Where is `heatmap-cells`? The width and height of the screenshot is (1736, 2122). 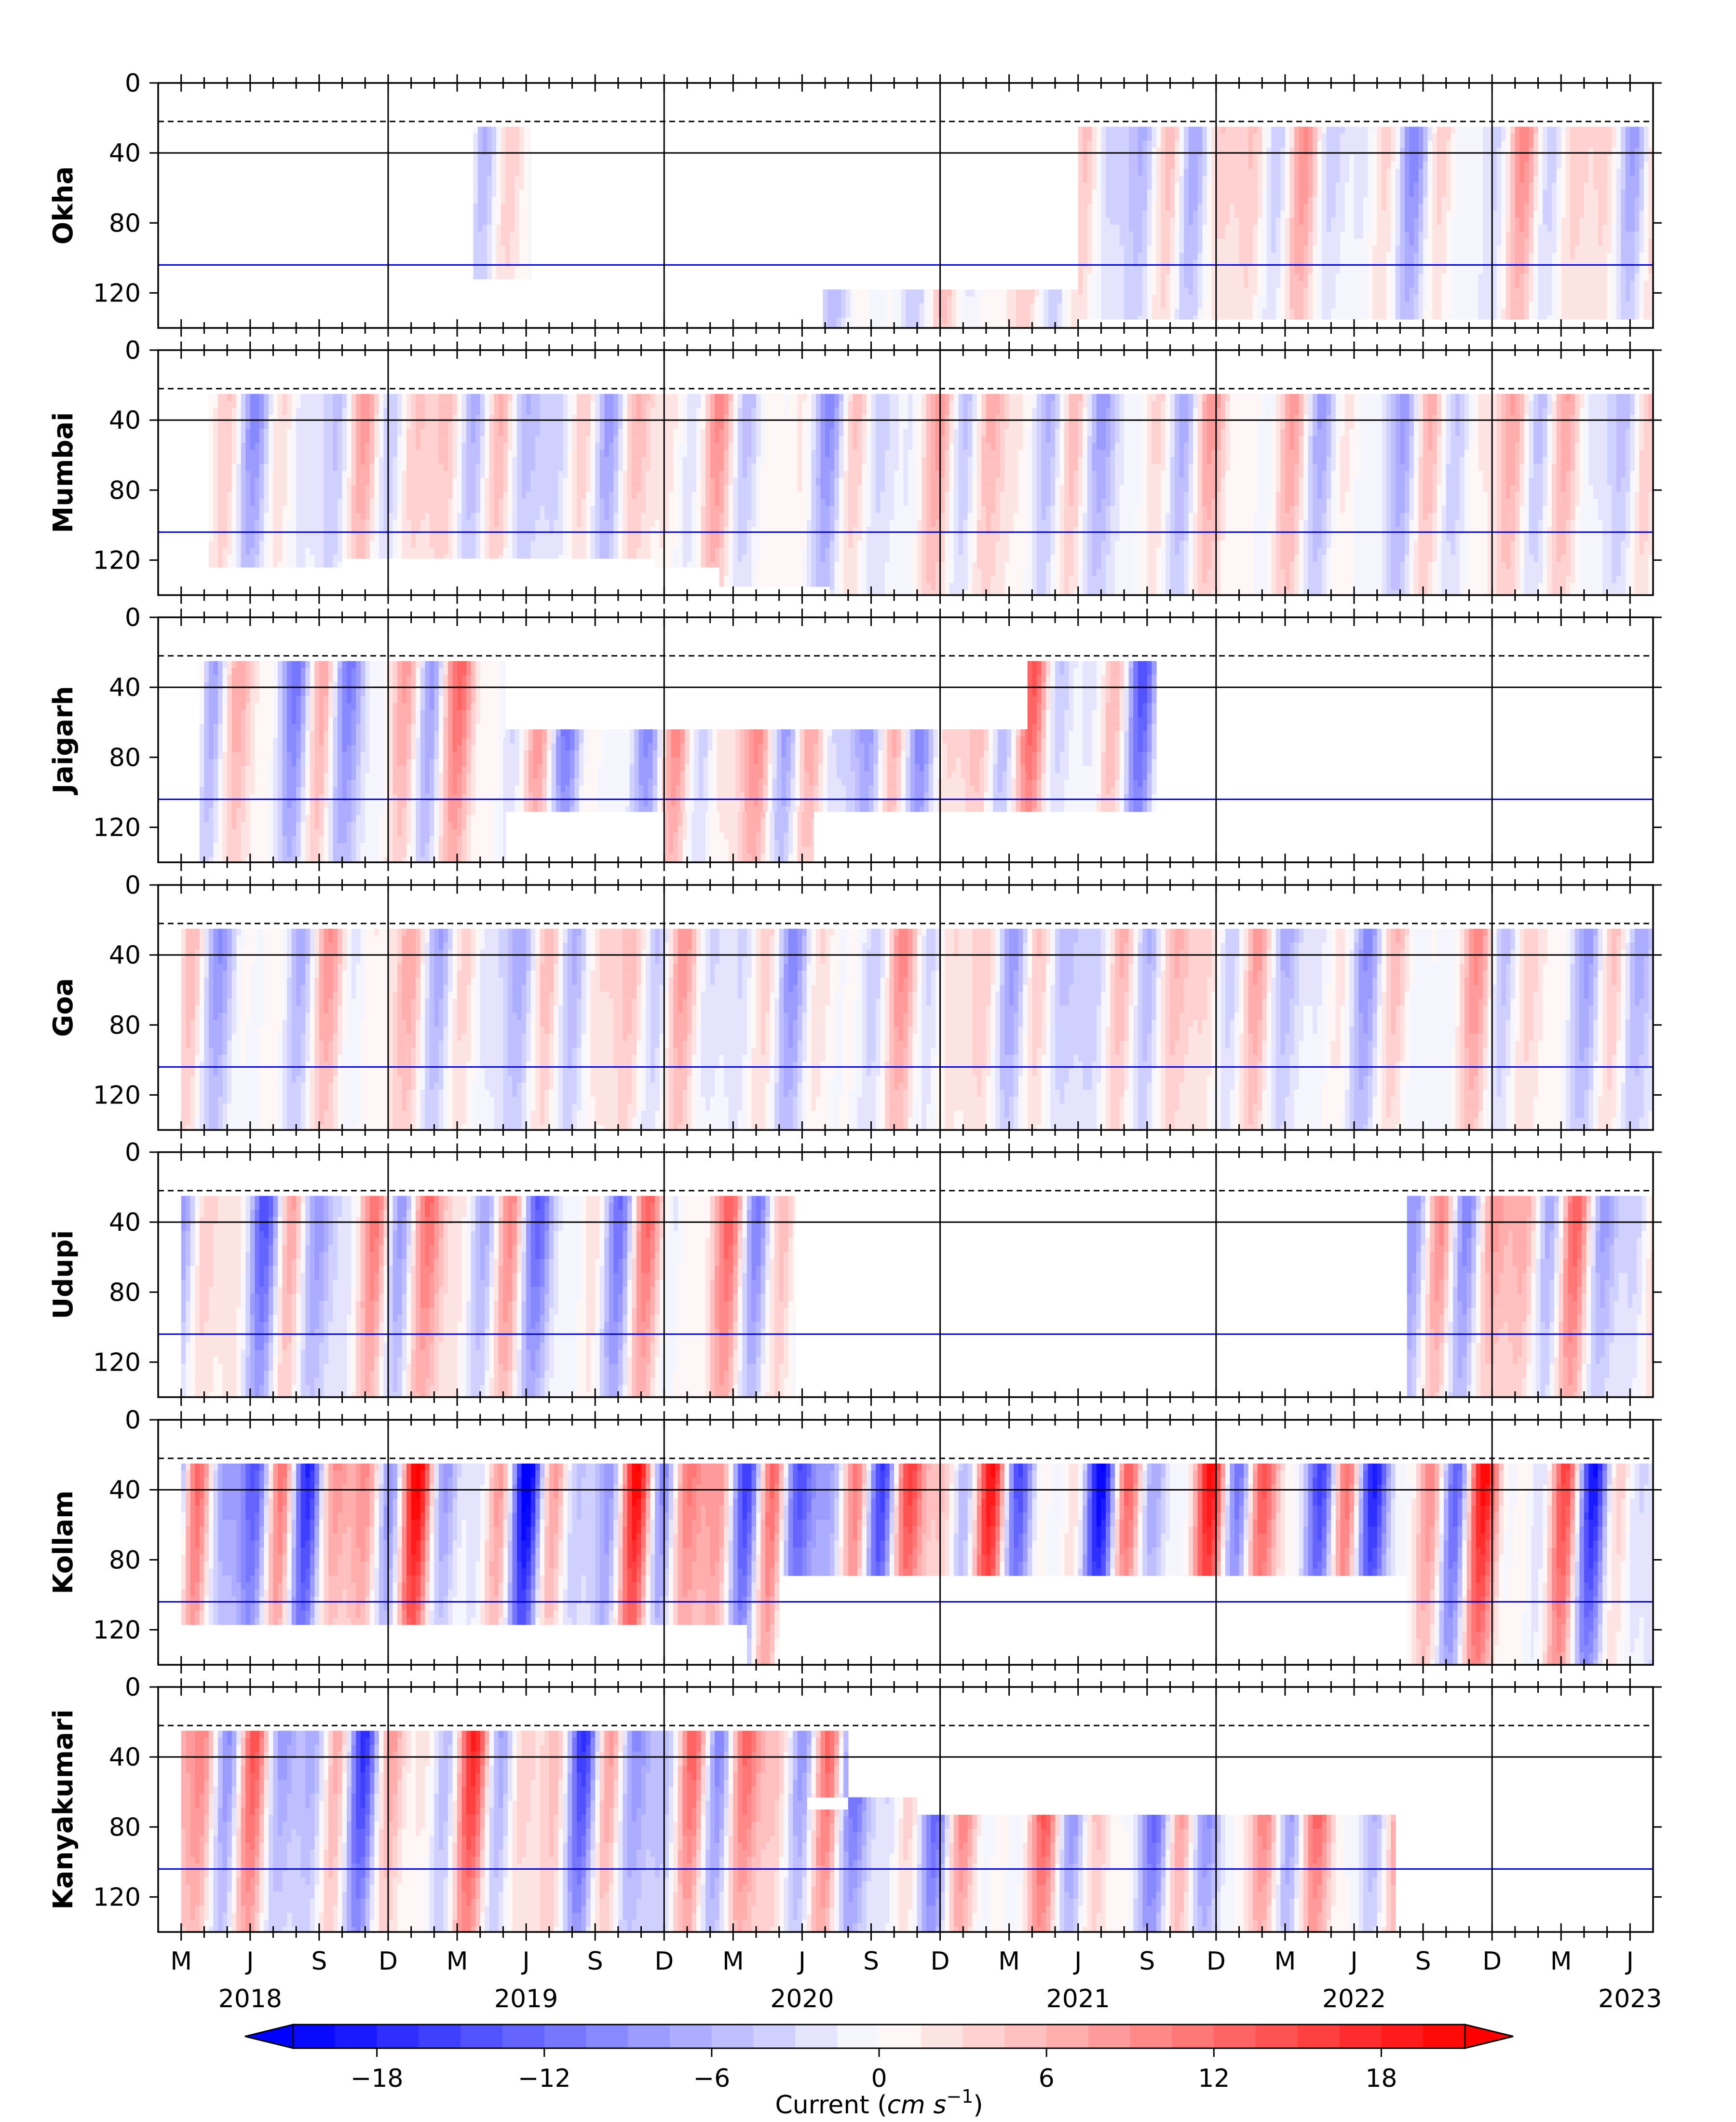 heatmap-cells is located at coordinates (1063, 228).